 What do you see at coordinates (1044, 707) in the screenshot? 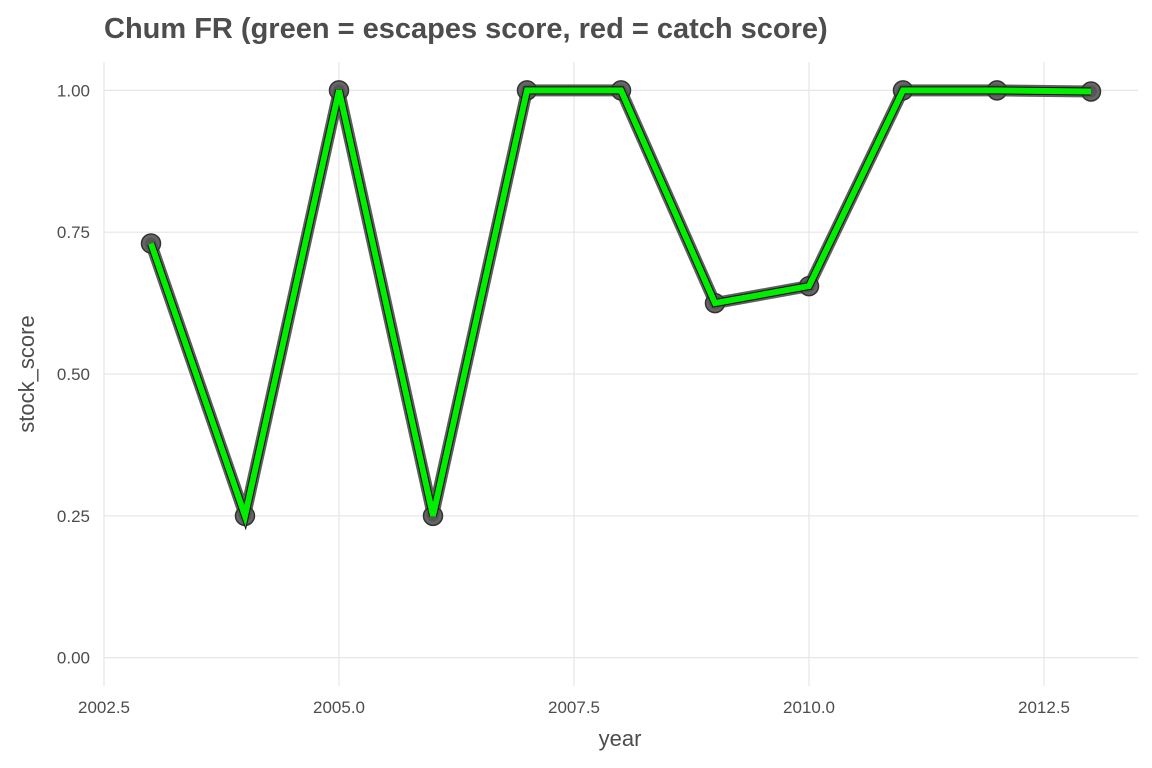
I see `x-tick-label: 2012.5` at bounding box center [1044, 707].